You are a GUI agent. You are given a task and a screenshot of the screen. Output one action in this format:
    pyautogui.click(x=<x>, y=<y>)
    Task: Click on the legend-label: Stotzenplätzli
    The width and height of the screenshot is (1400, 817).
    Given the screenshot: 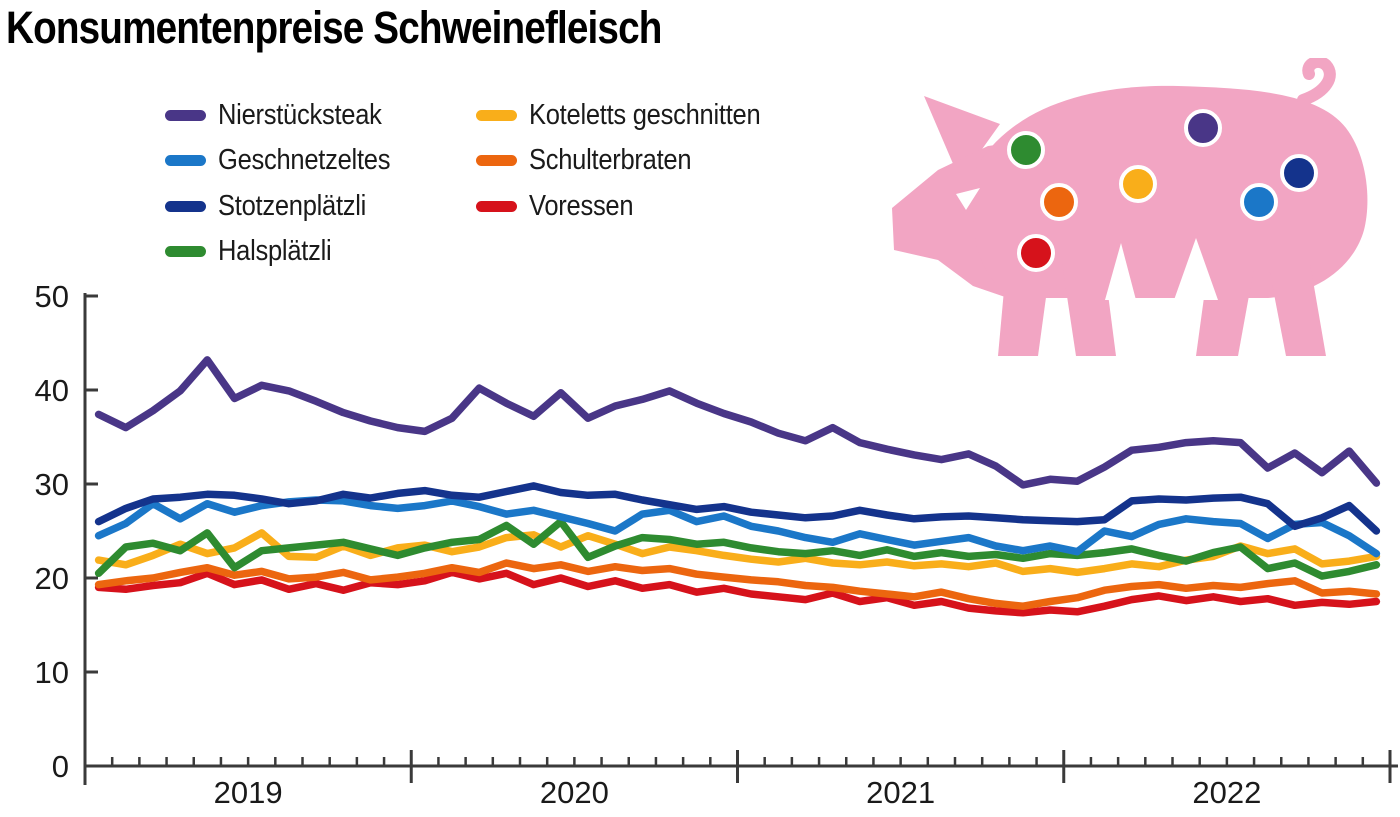 What is the action you would take?
    pyautogui.click(x=292, y=205)
    